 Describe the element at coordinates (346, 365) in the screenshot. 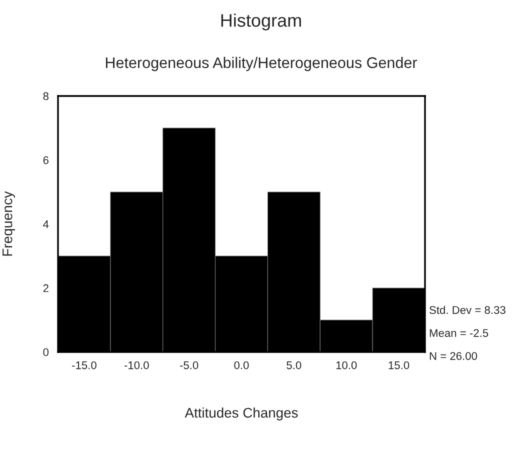

I see `x-tick-label: 10.0` at that location.